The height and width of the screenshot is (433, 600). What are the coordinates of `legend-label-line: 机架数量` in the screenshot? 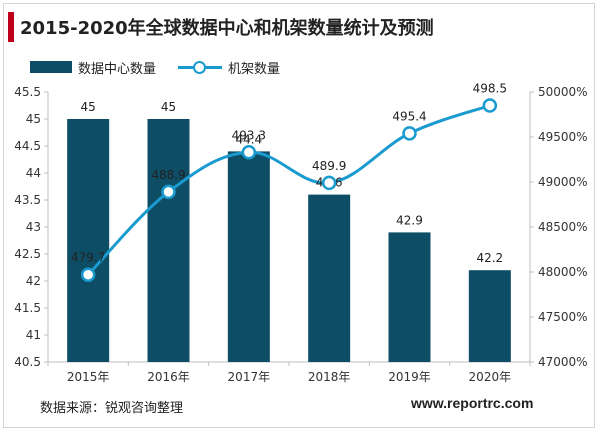 It's located at (254, 69).